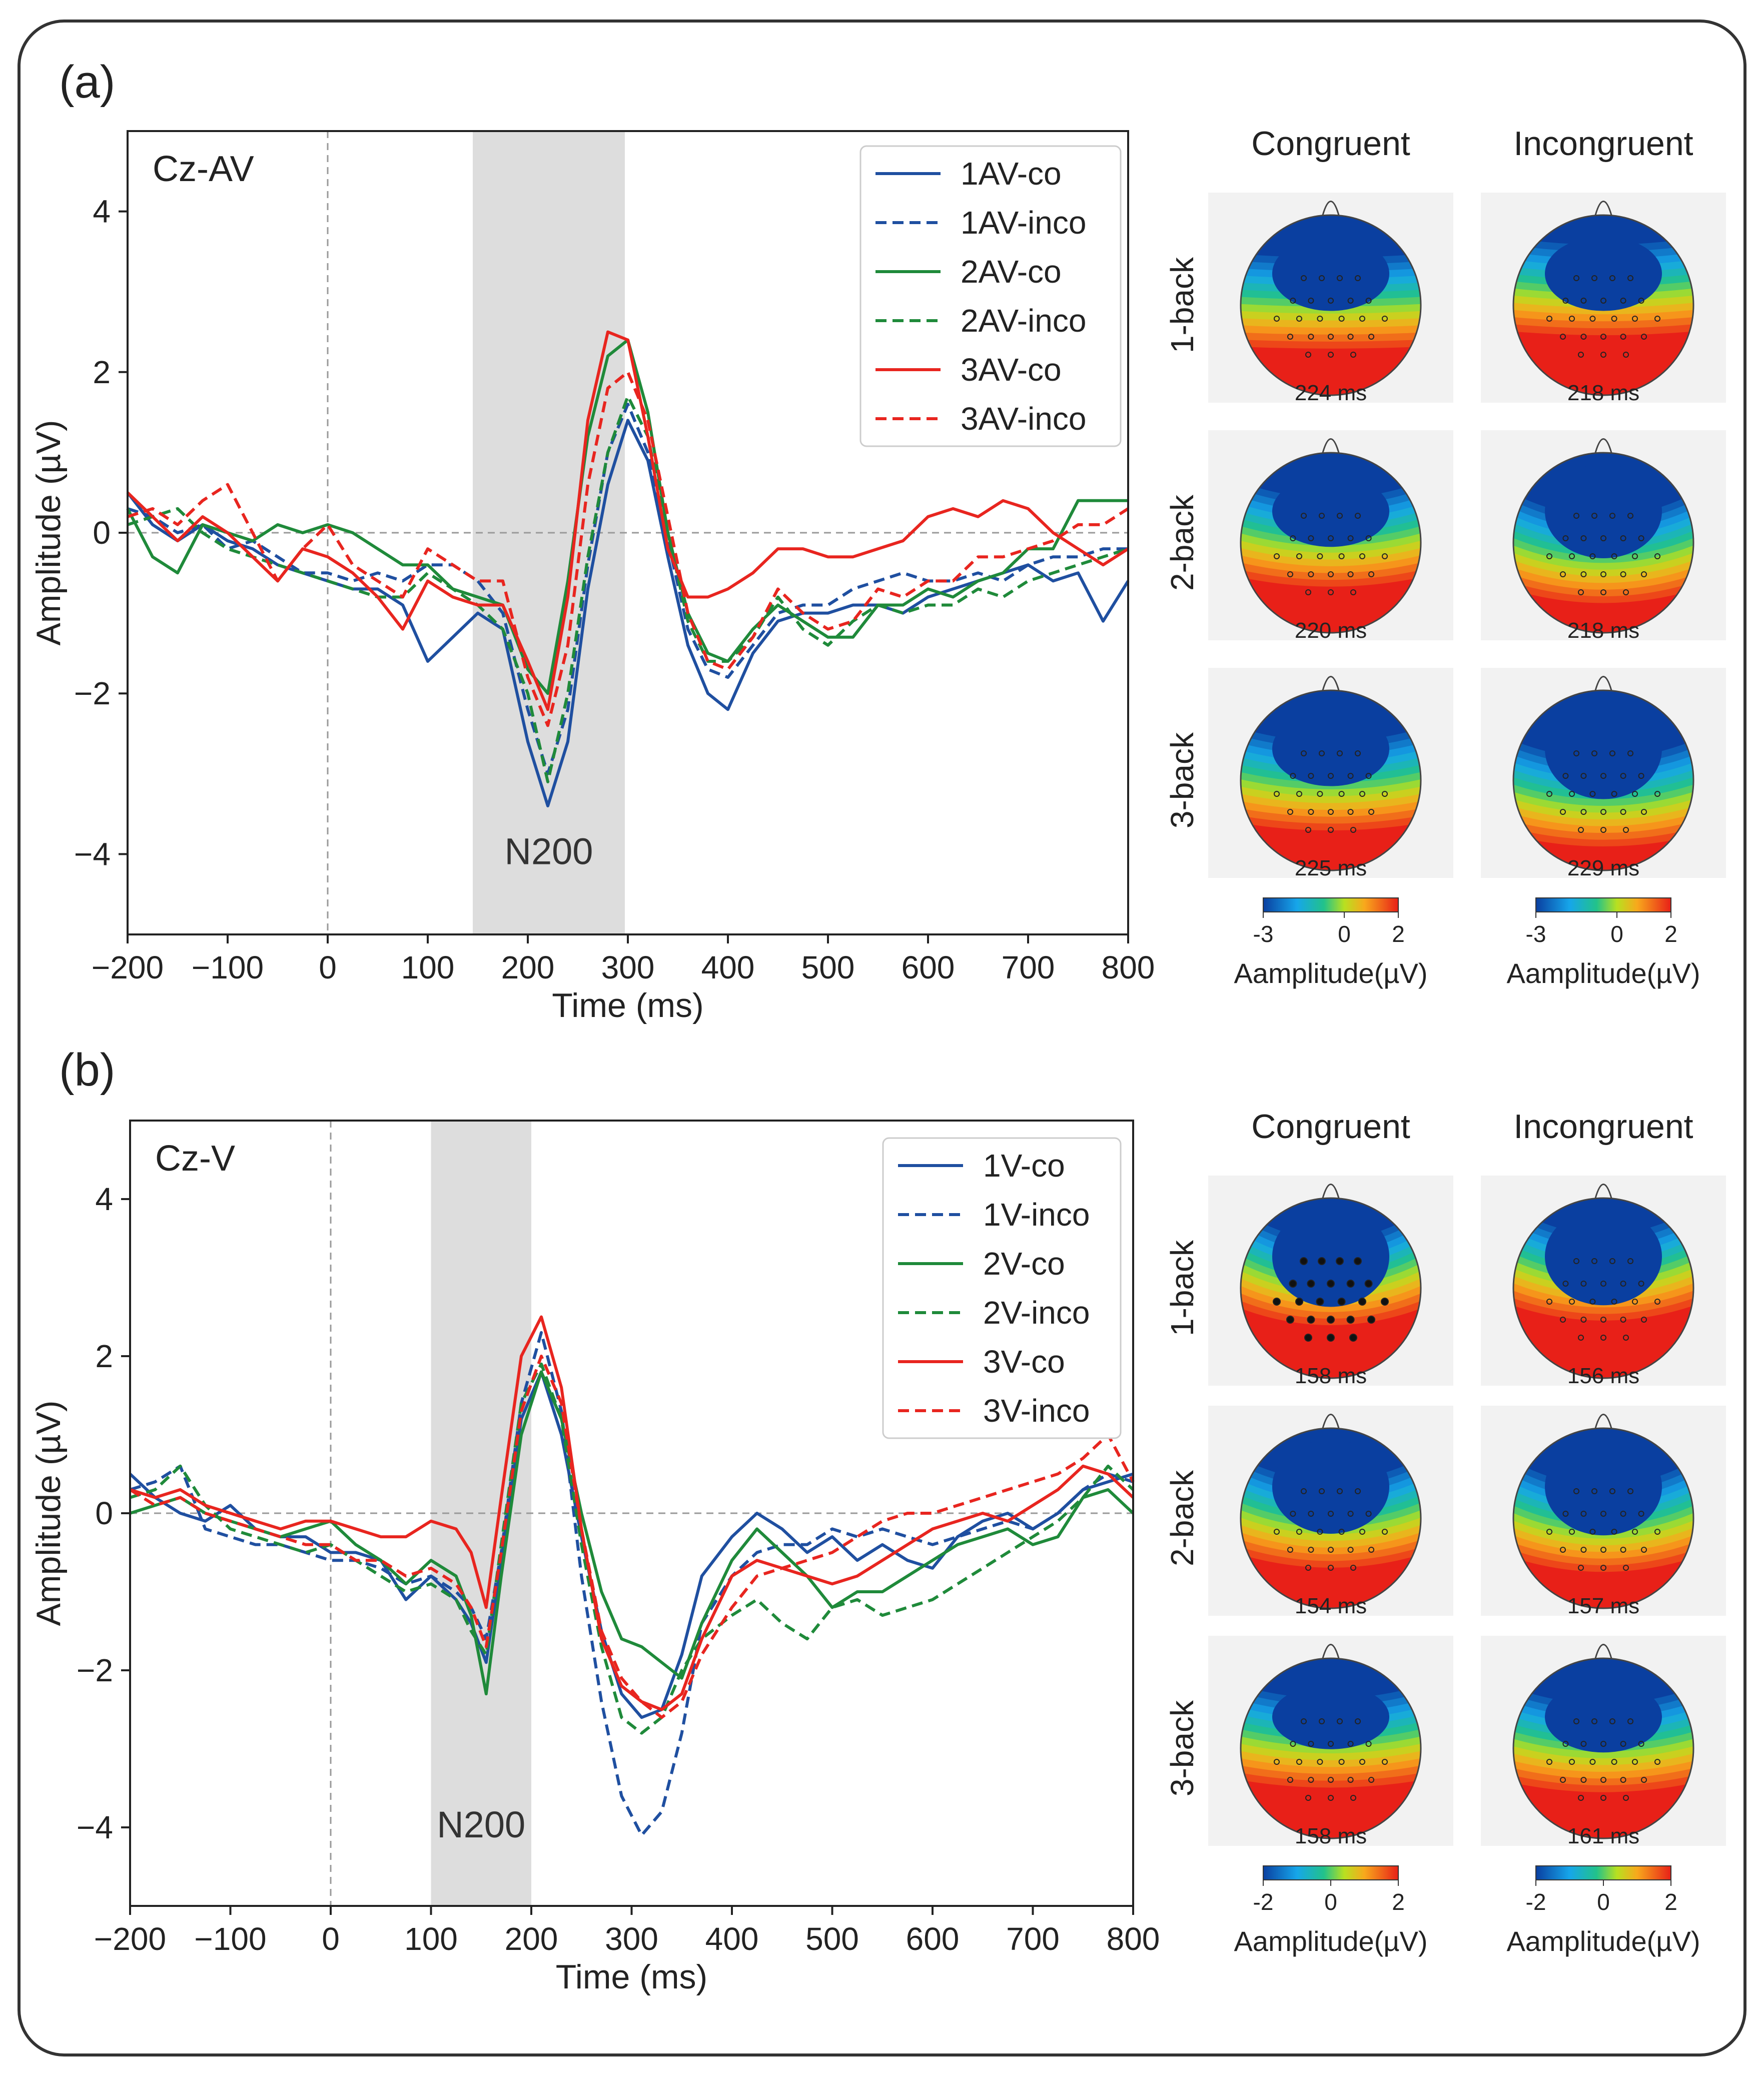 The height and width of the screenshot is (2076, 1764). What do you see at coordinates (1603, 631) in the screenshot?
I see `latency-label: 218 ms` at bounding box center [1603, 631].